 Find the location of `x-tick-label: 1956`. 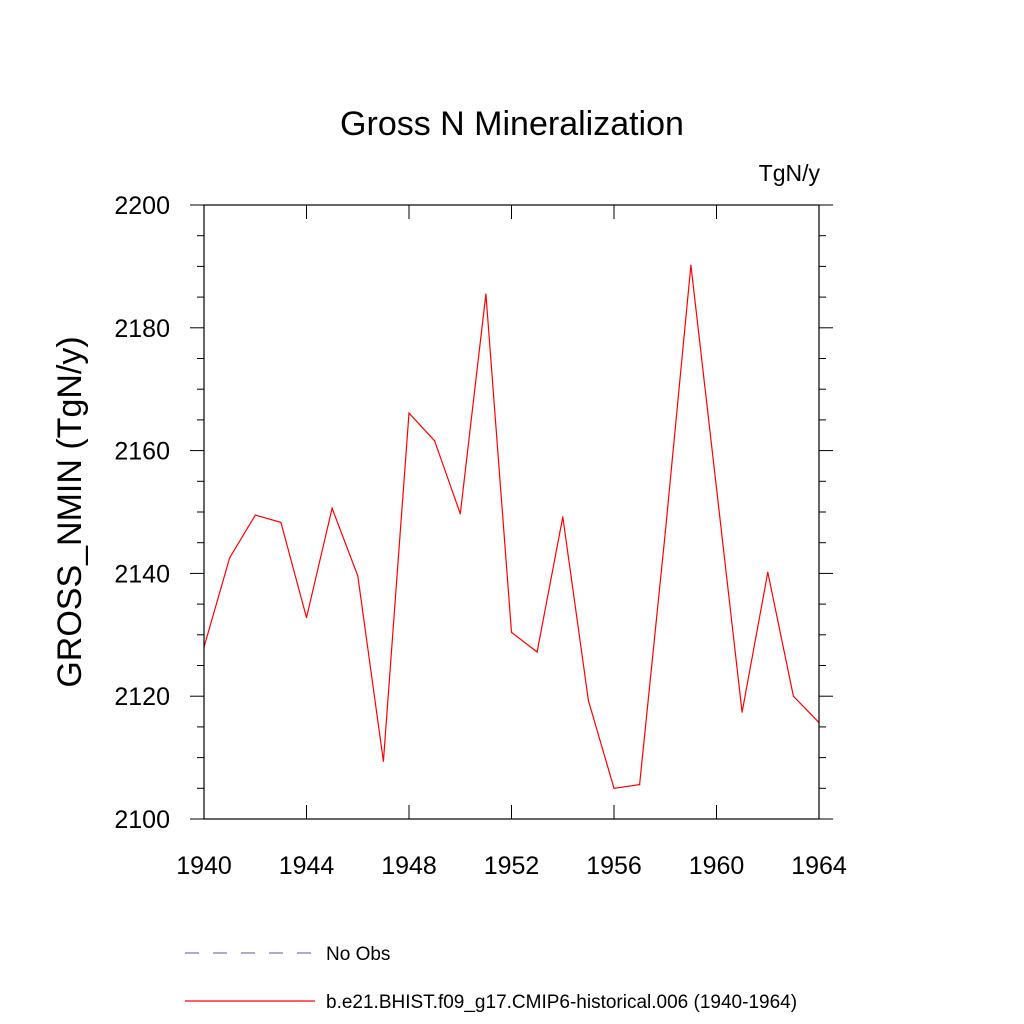

x-tick-label: 1956 is located at coordinates (614, 866).